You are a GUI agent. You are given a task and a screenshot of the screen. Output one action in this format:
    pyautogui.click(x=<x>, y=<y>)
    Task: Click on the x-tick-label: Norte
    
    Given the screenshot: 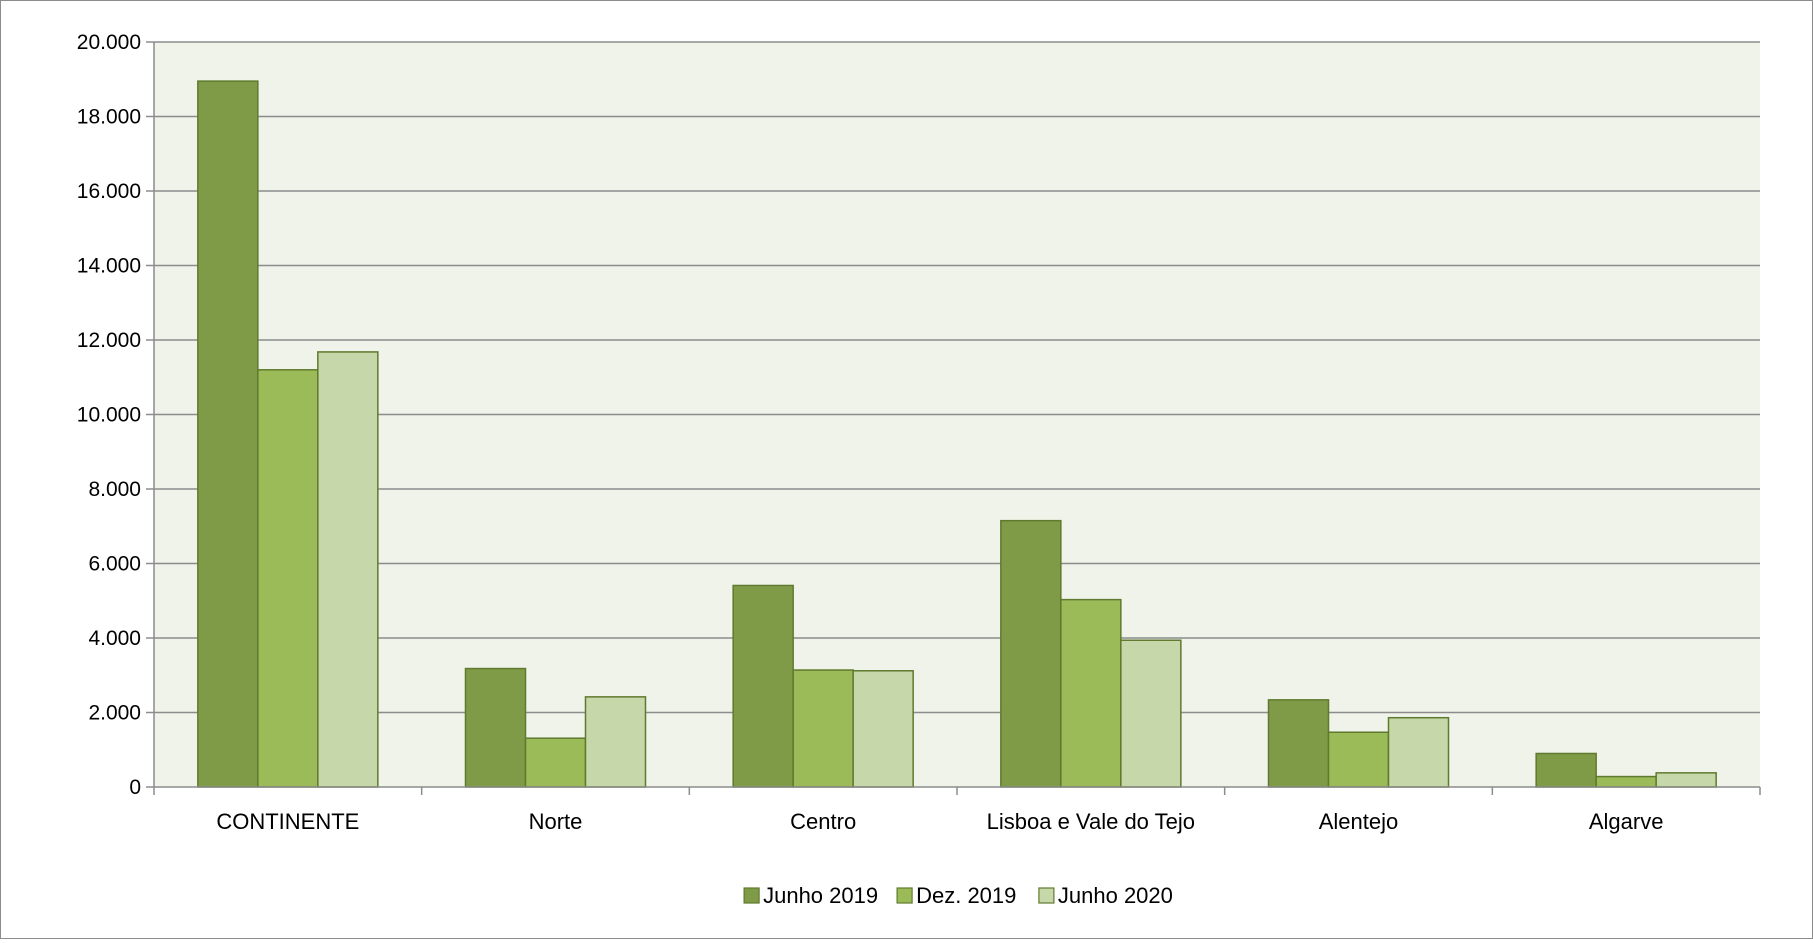 What is the action you would take?
    pyautogui.click(x=556, y=821)
    